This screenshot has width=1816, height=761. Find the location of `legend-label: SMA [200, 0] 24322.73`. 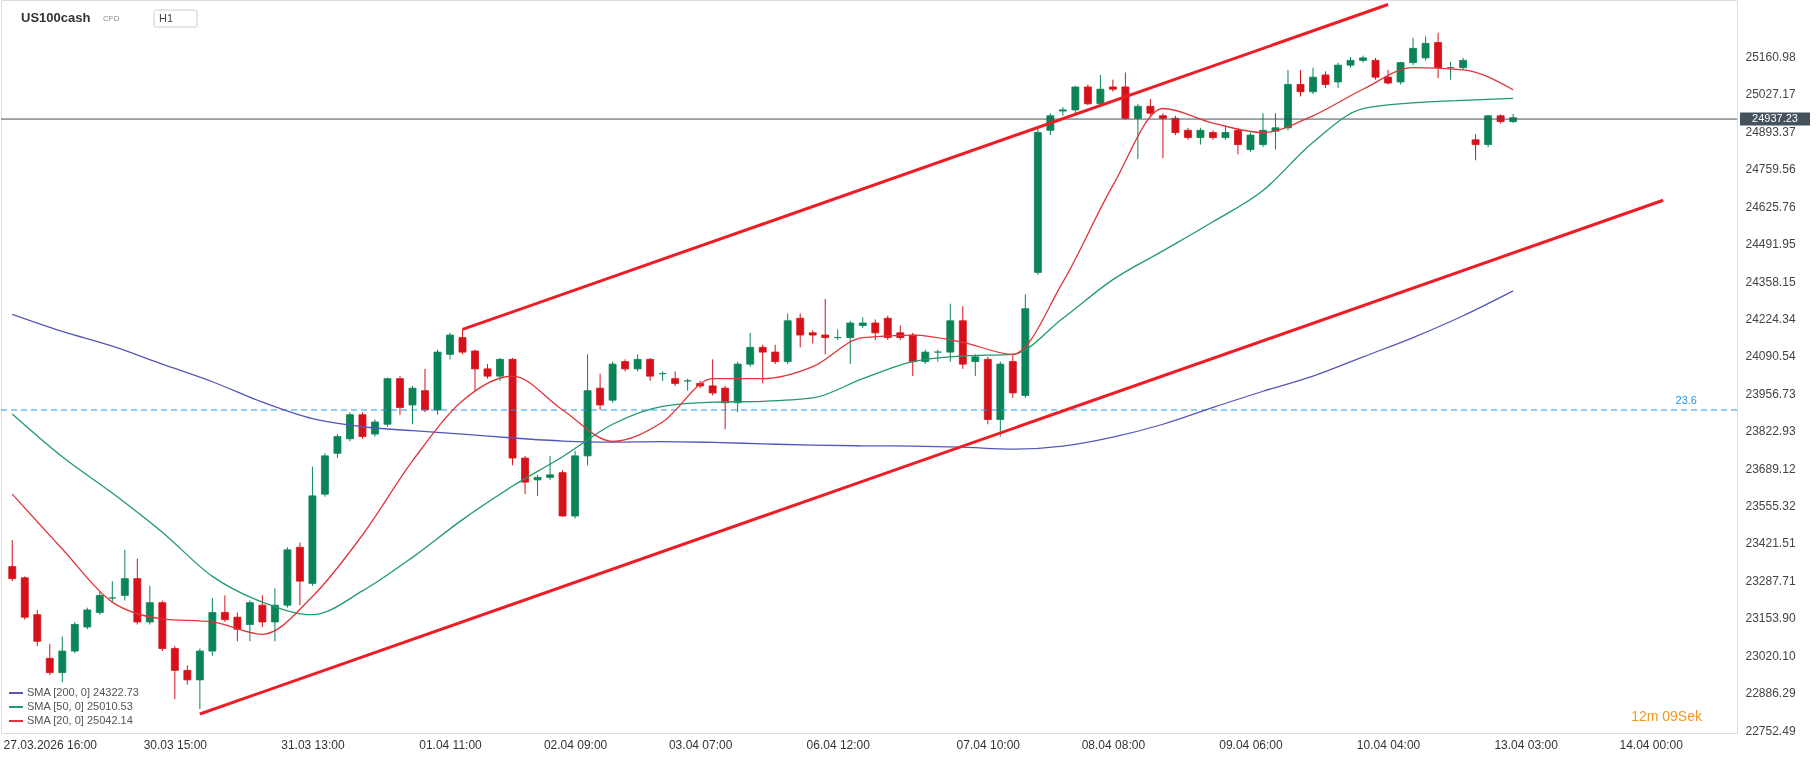

legend-label: SMA [200, 0] 24322.73 is located at coordinates (83, 692).